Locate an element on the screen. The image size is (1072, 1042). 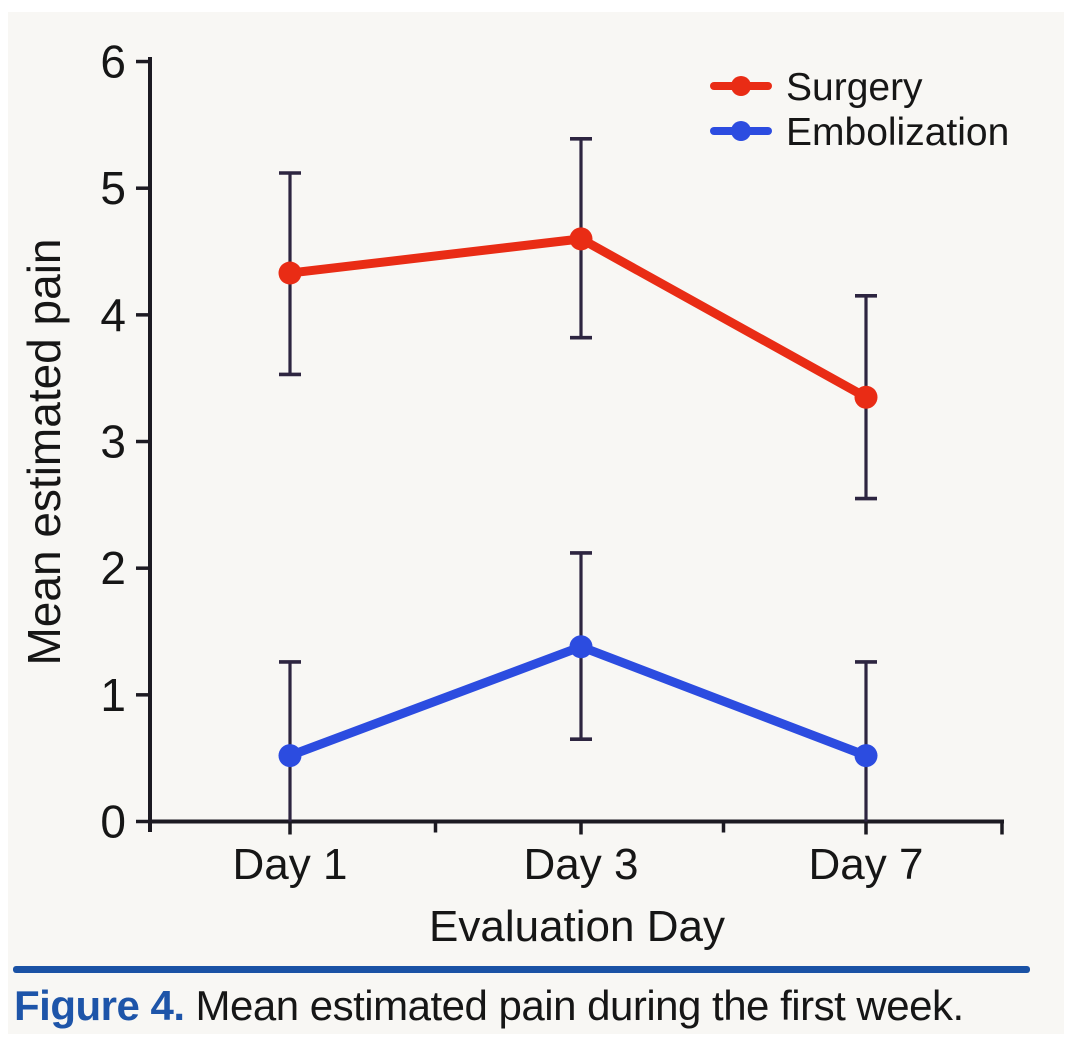
series-line-surgery is located at coordinates (578, 318).